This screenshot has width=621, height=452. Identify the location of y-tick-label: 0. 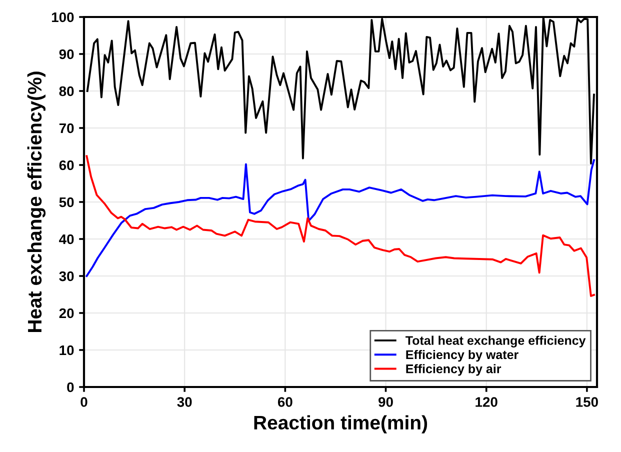
(70, 387).